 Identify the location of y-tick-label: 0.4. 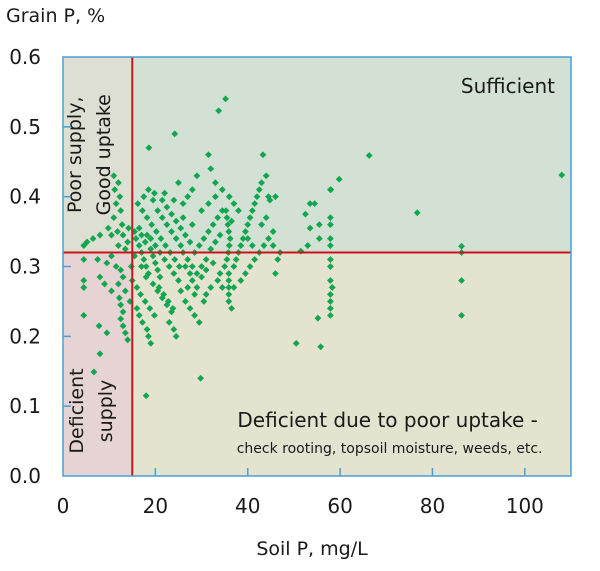
(25, 197).